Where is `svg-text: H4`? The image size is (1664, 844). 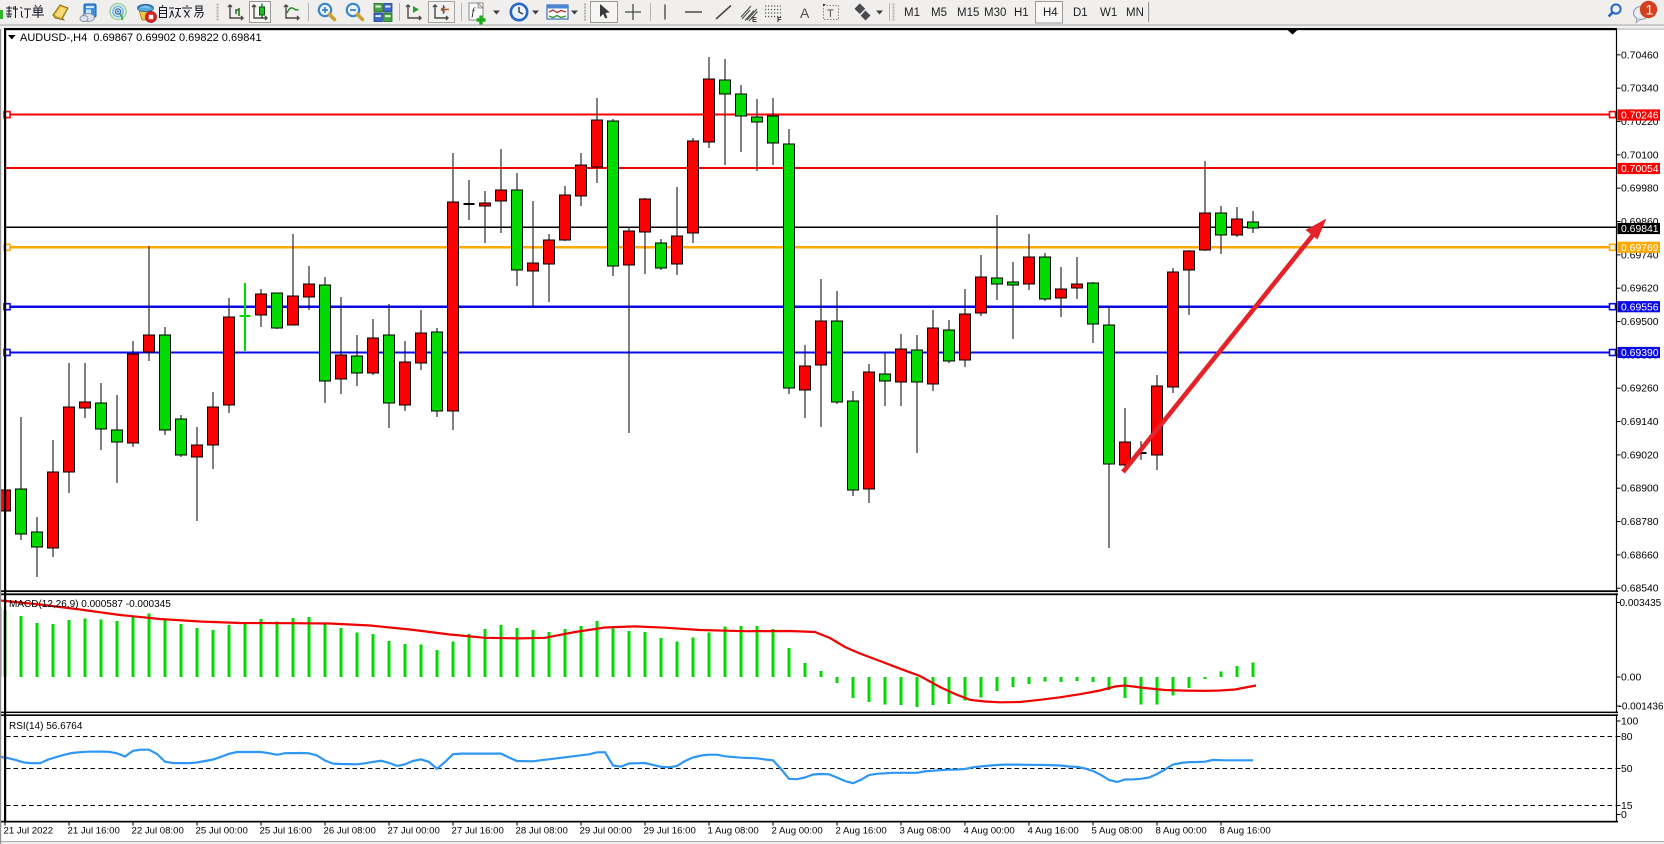 svg-text: H4 is located at coordinates (1050, 13).